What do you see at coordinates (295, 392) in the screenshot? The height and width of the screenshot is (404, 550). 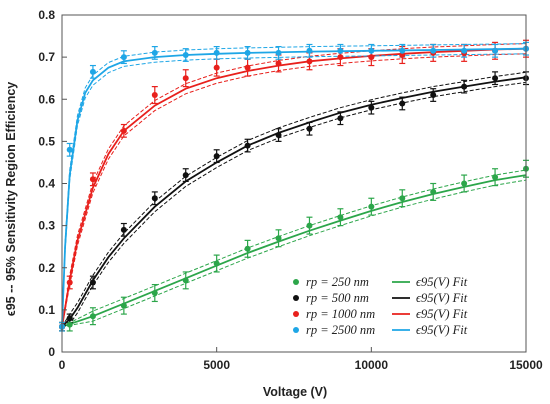 I see `x-axis-title: Voltage (V)` at bounding box center [295, 392].